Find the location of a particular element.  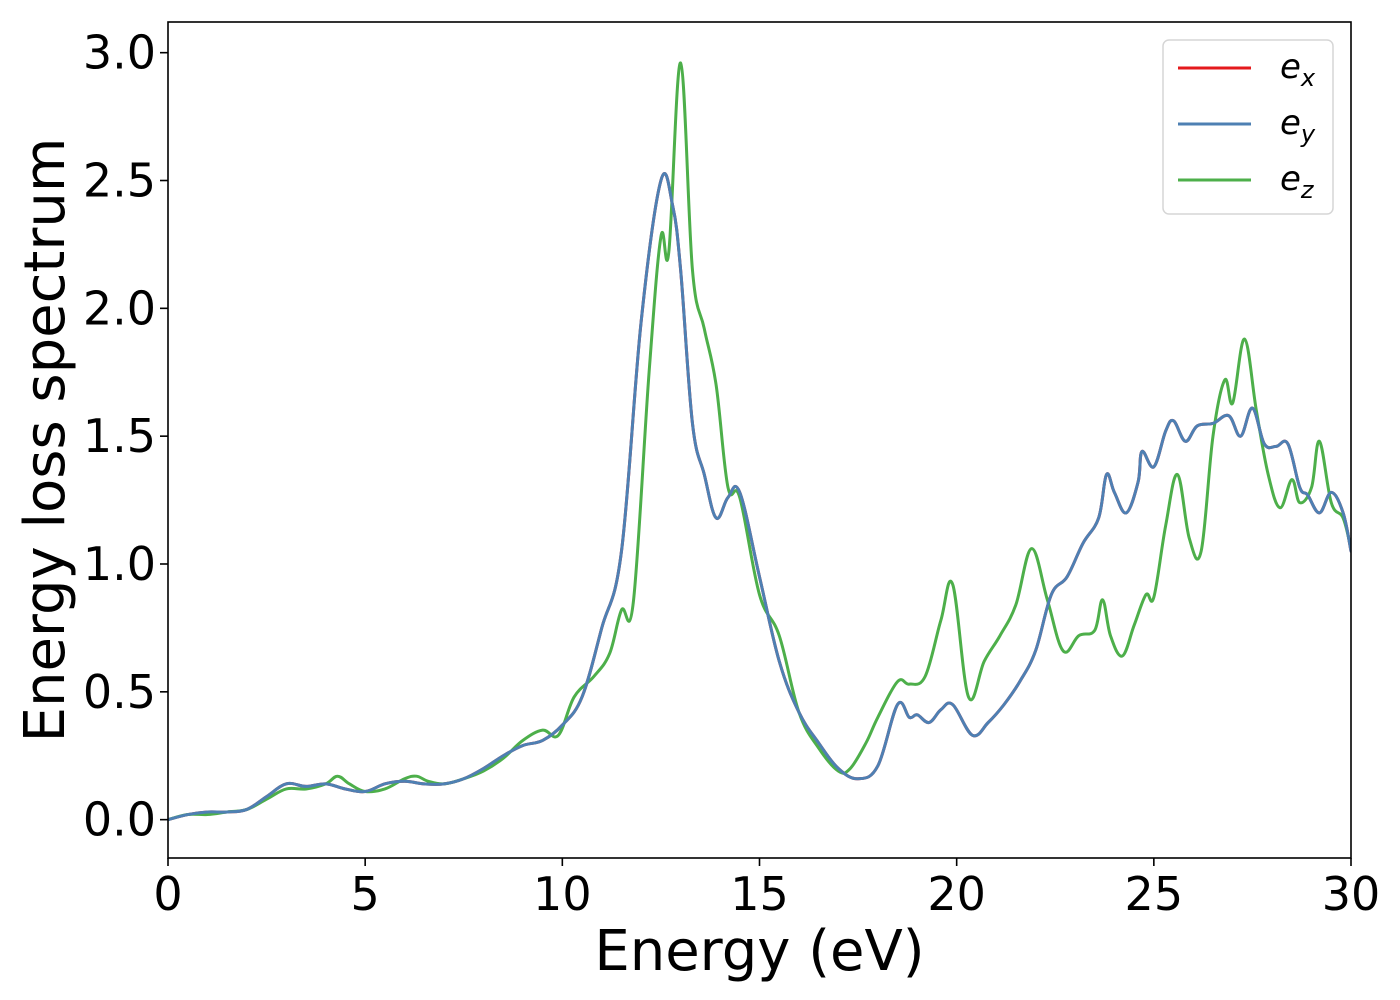

y-tick-label: 2.0 is located at coordinates (119, 308).